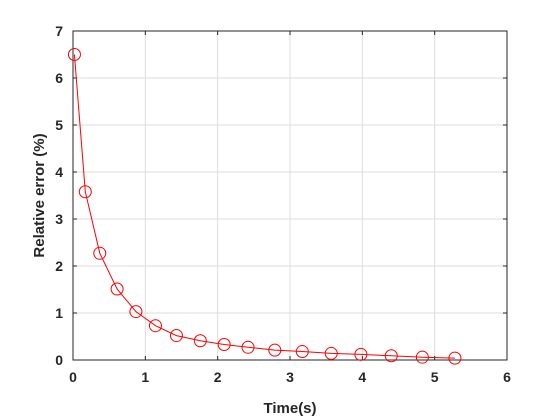 The height and width of the screenshot is (420, 560). What do you see at coordinates (59, 172) in the screenshot?
I see `y-tick-label: 4` at bounding box center [59, 172].